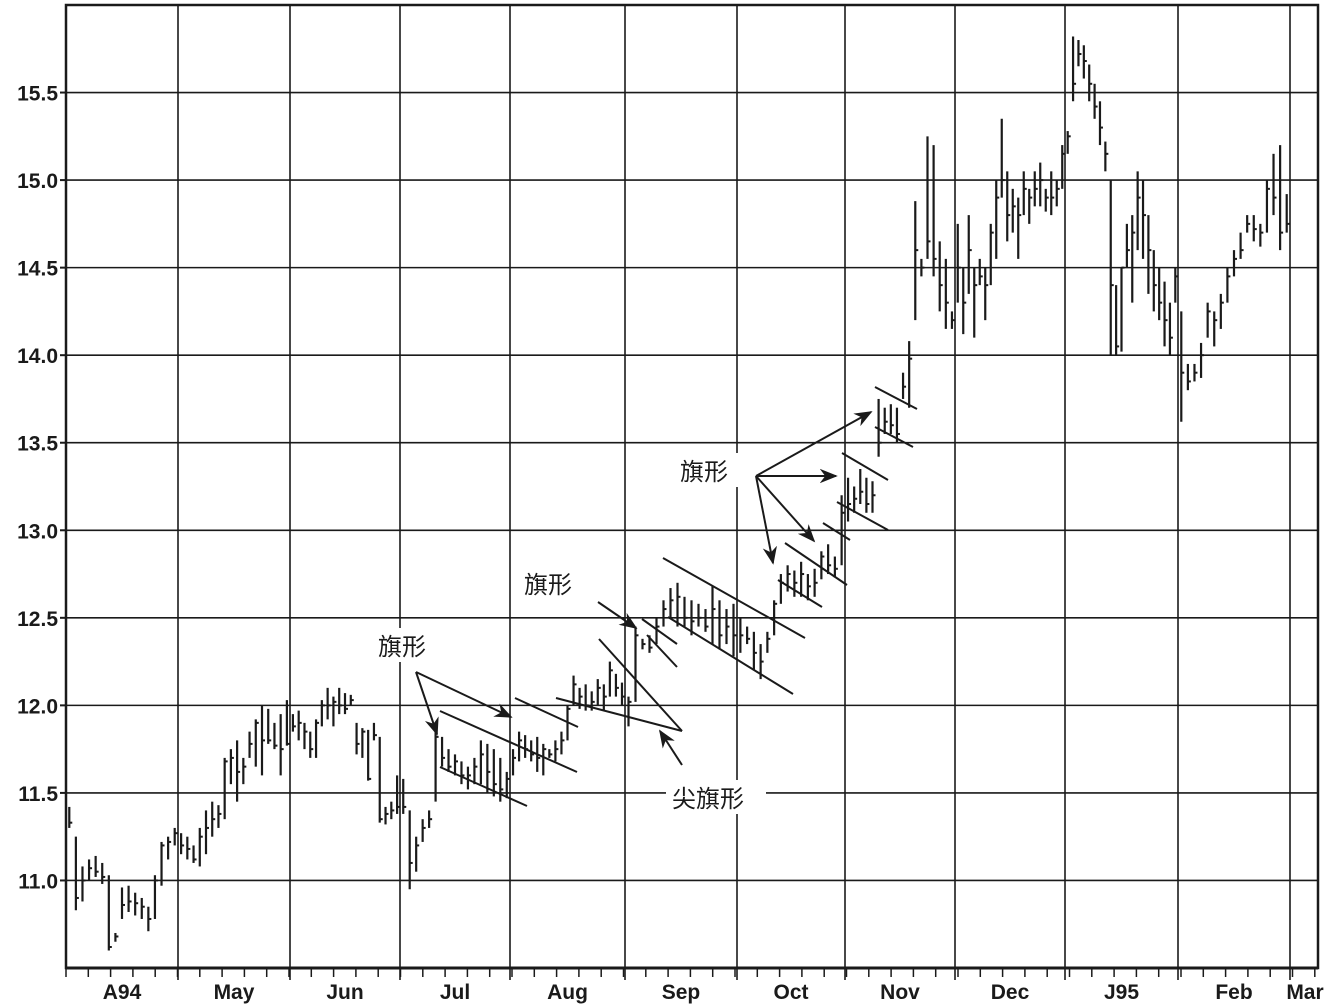  What do you see at coordinates (38, 881) in the screenshot?
I see `y-tick-label: 11.0` at bounding box center [38, 881].